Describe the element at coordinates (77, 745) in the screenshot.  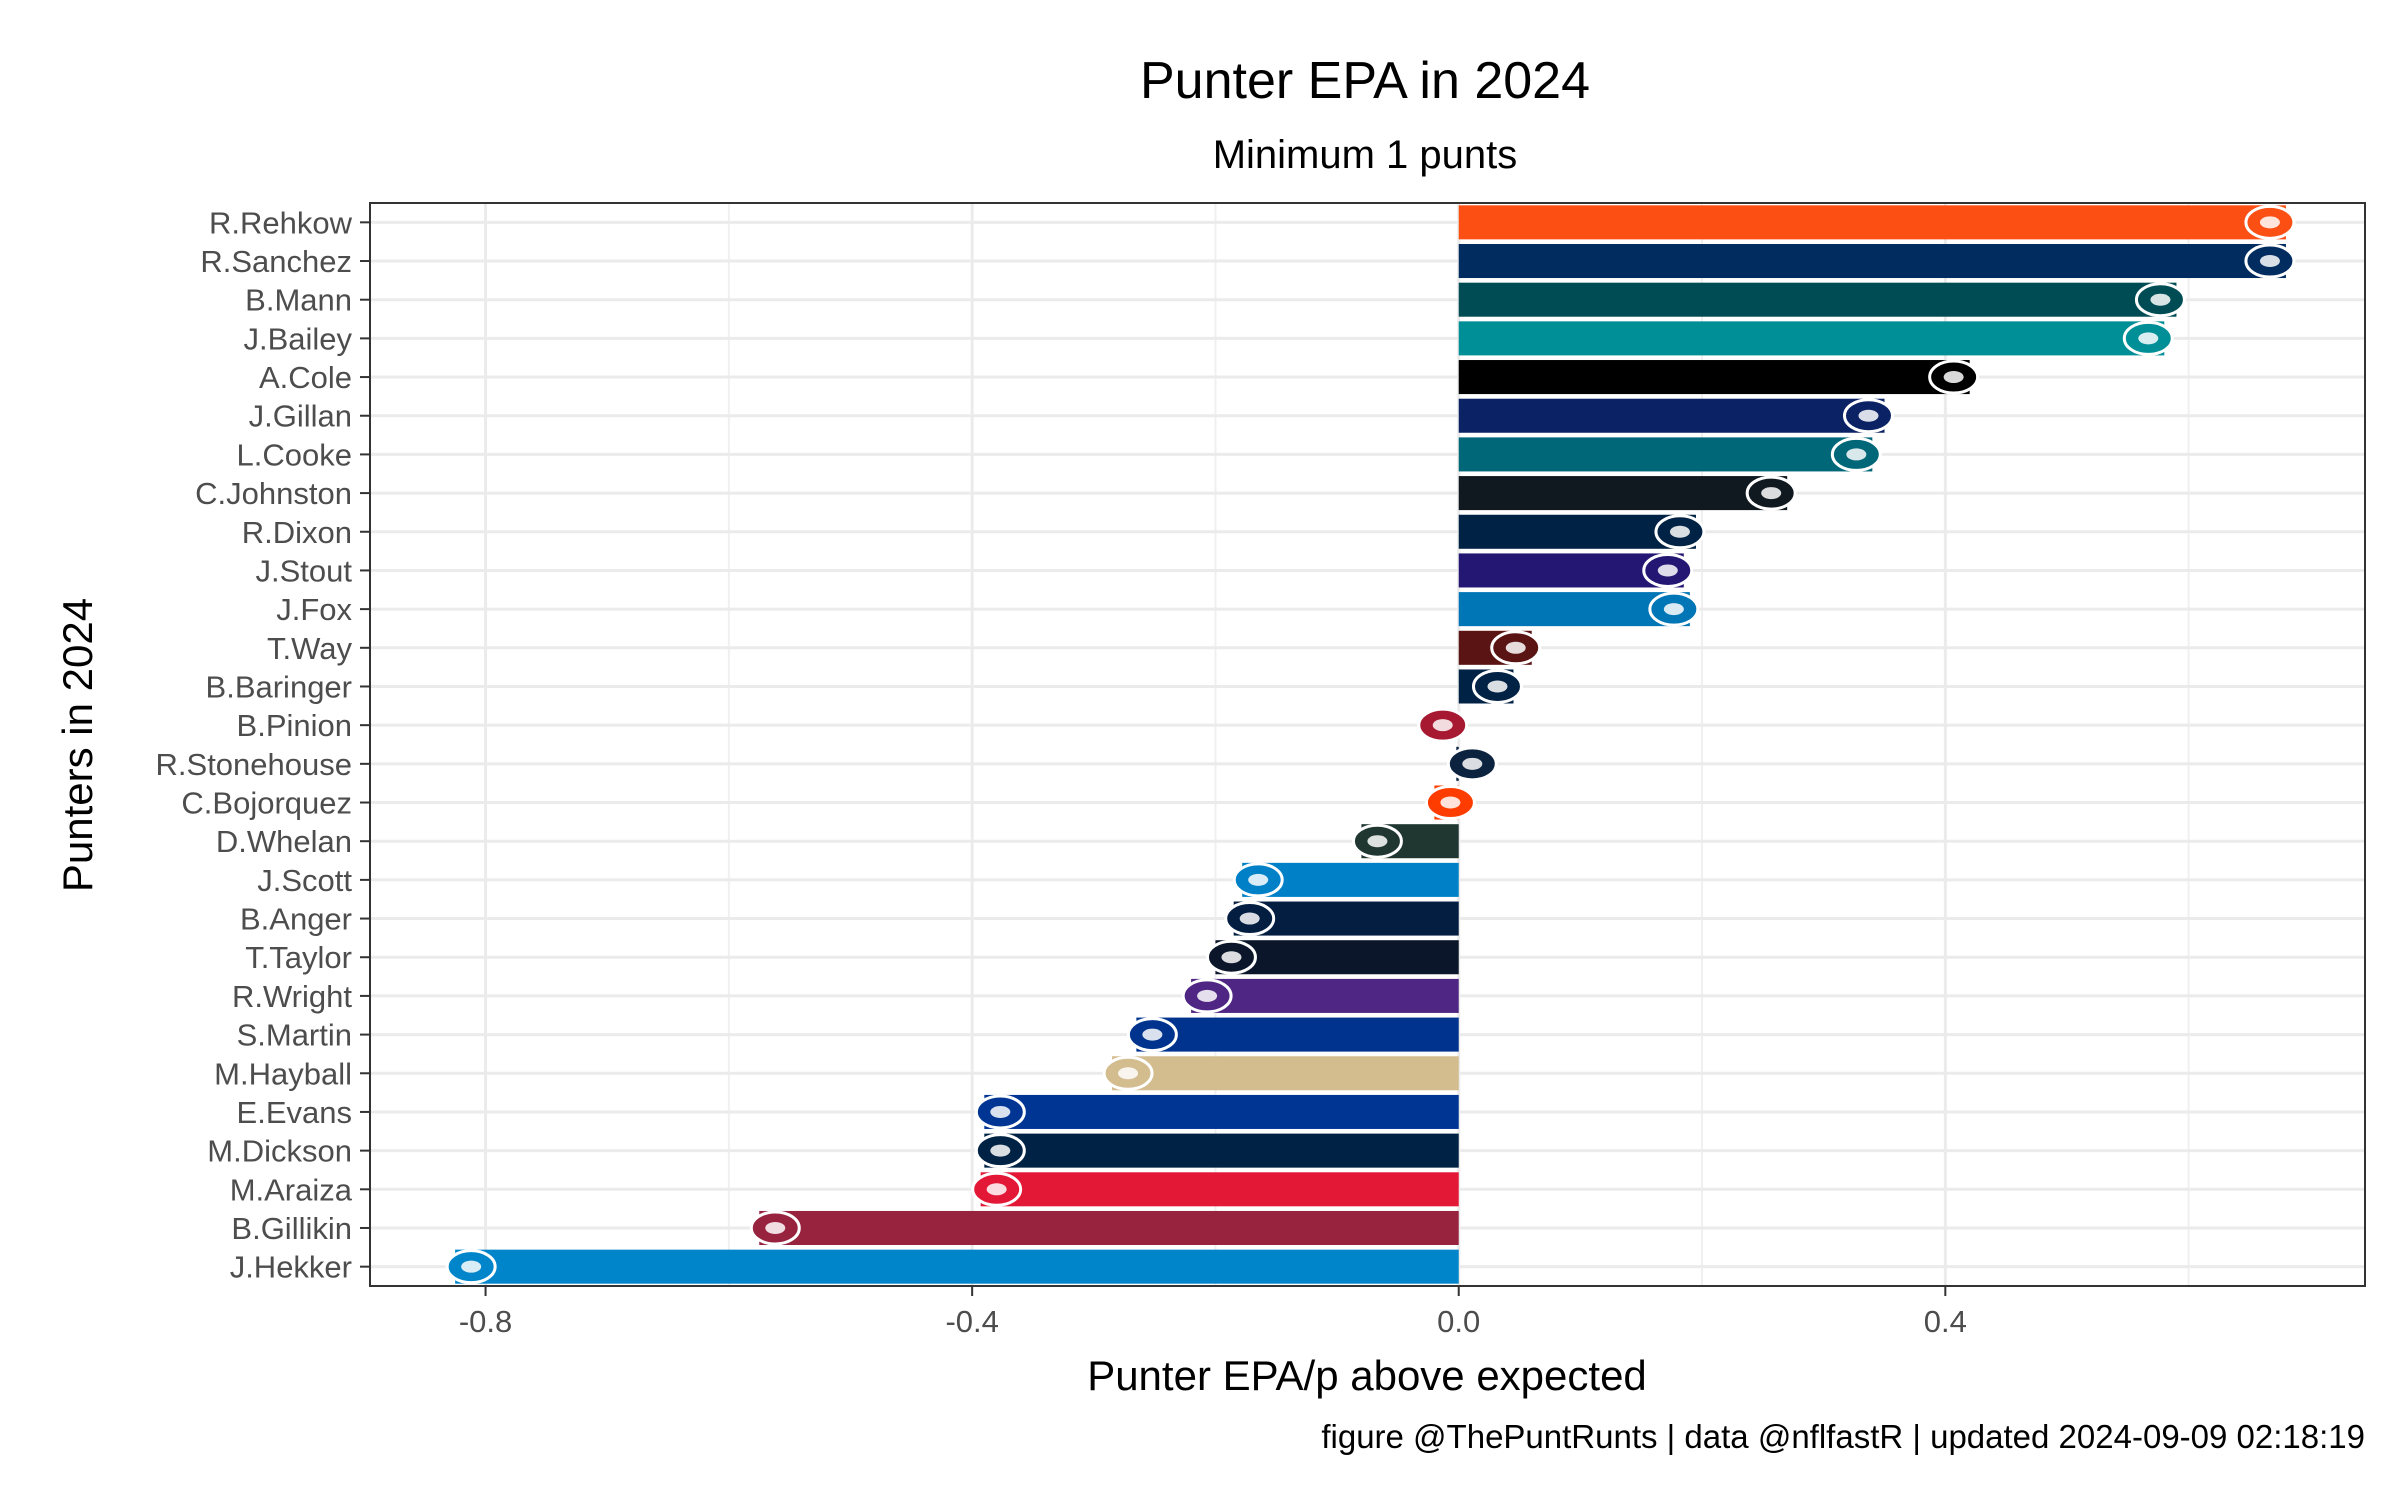
I see `y-axis-title: Punters in 2024` at that location.